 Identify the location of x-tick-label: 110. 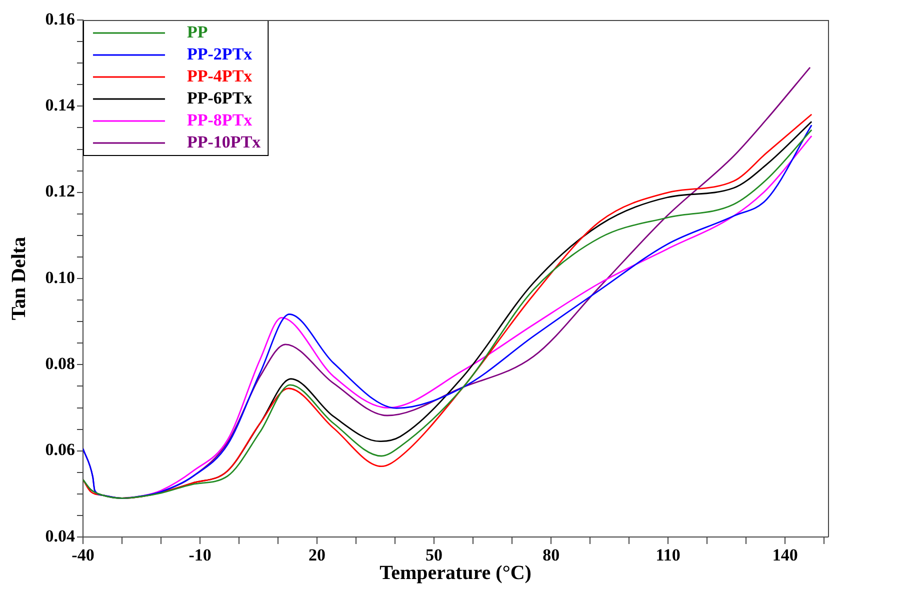
(668, 555).